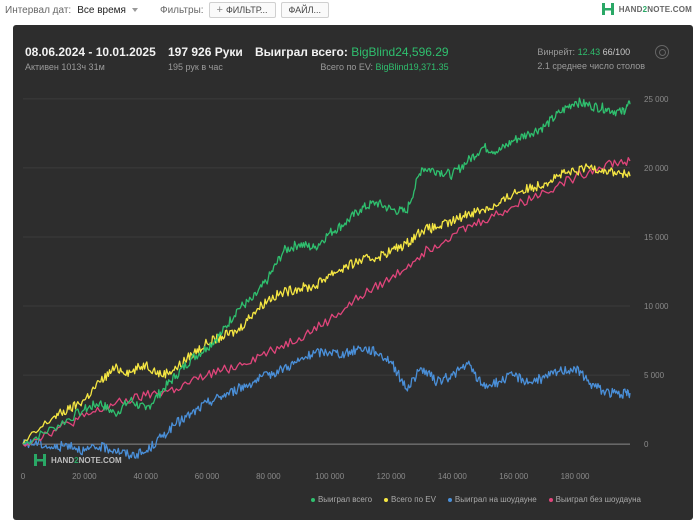  Describe the element at coordinates (84, 476) in the screenshot. I see `x-tick-label: 20 000` at that location.